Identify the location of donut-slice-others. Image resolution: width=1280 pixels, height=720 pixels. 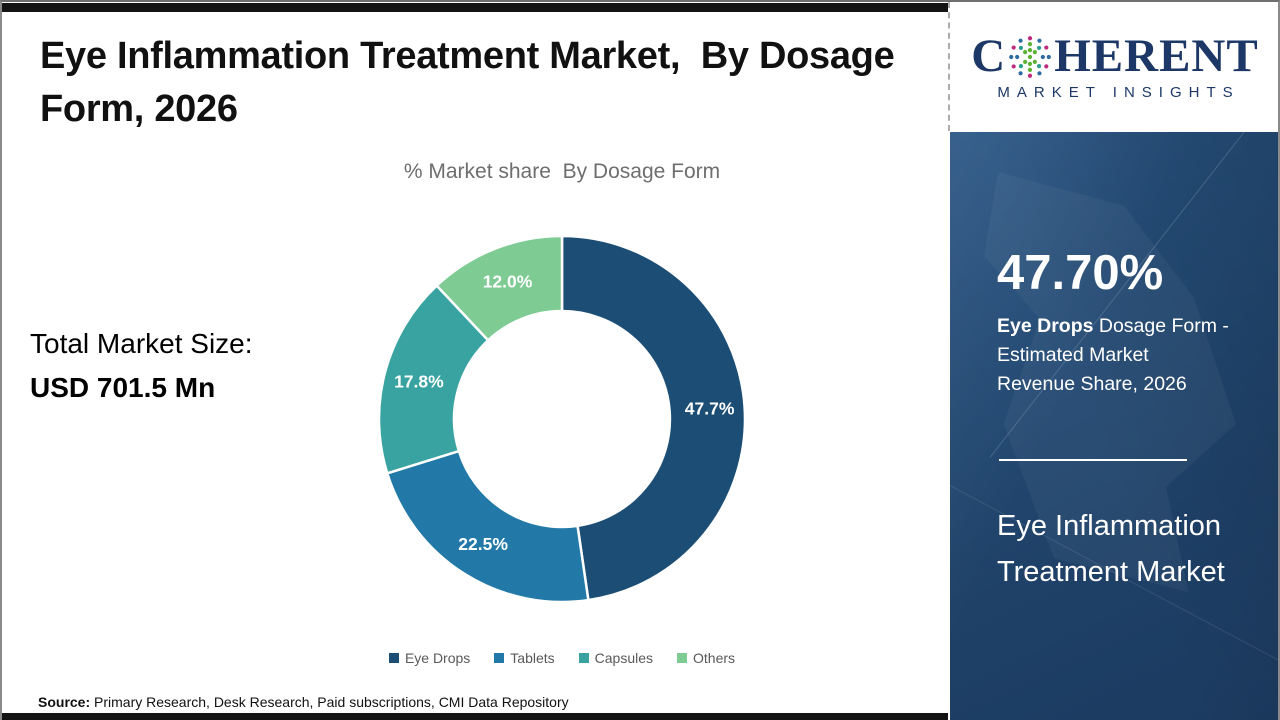
(499, 288).